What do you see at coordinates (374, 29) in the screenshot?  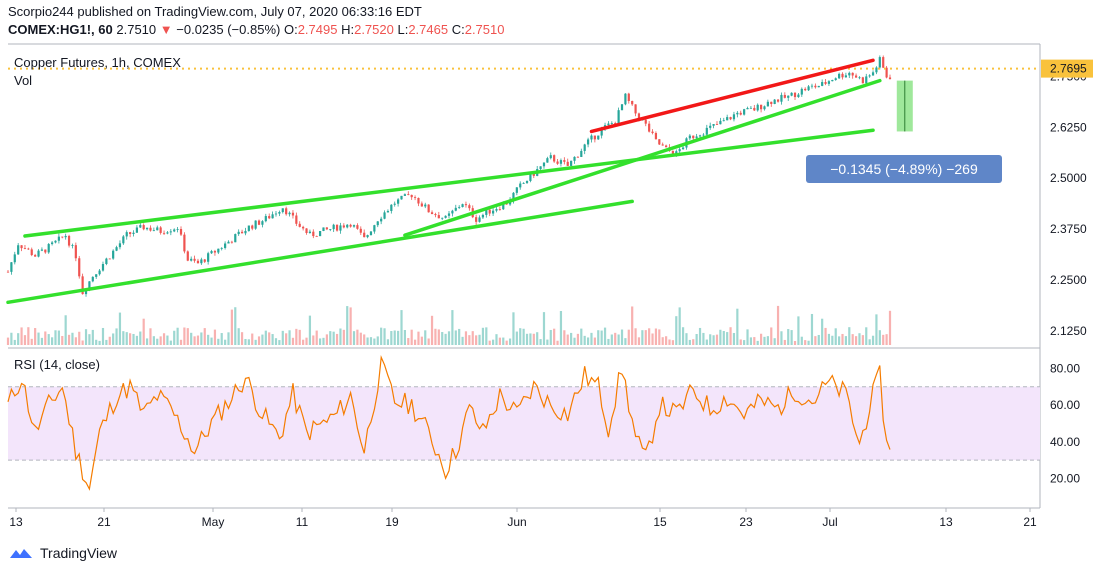 I see `high-value: 2.7520` at bounding box center [374, 29].